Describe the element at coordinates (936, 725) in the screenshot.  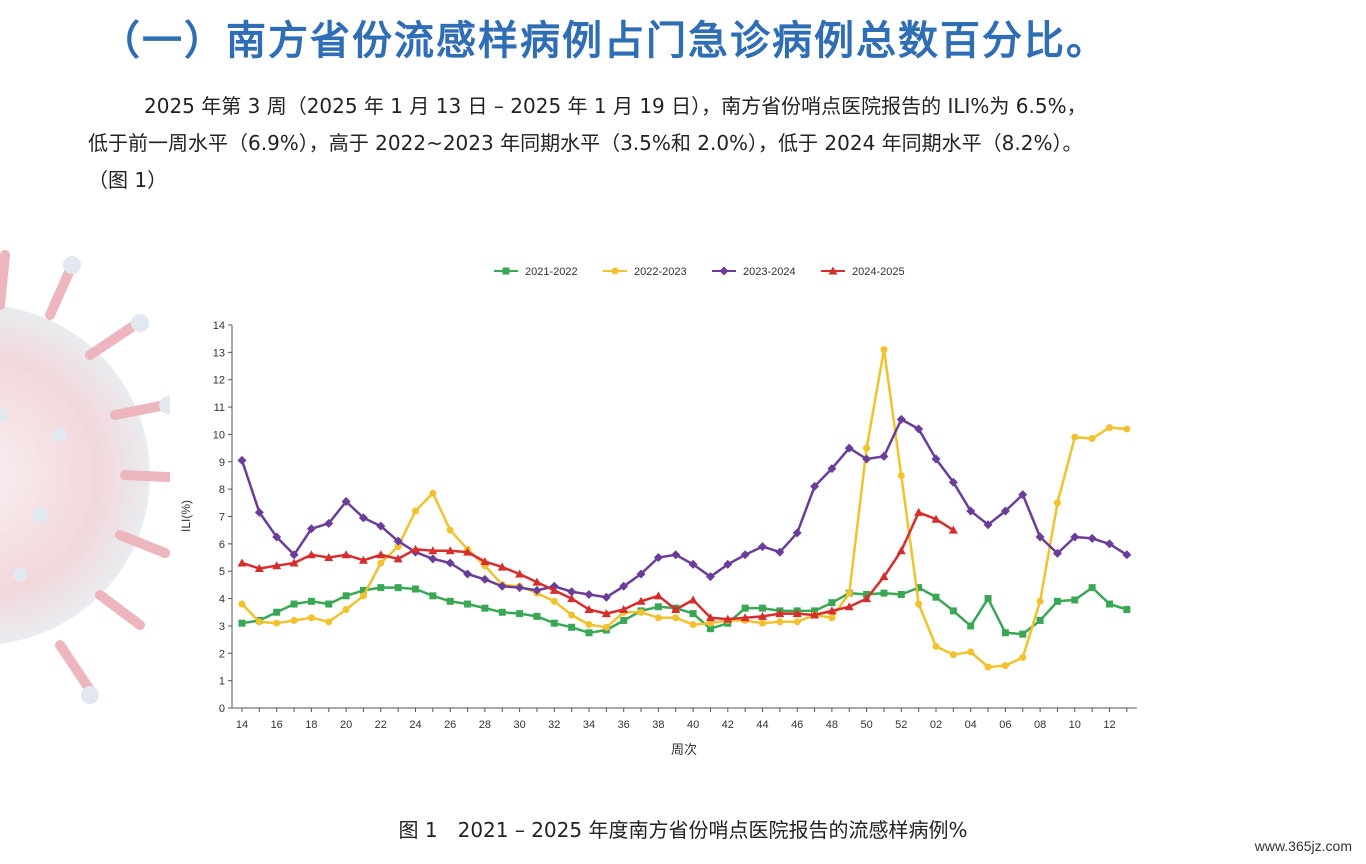
I see `x-tick-label: 02` at that location.